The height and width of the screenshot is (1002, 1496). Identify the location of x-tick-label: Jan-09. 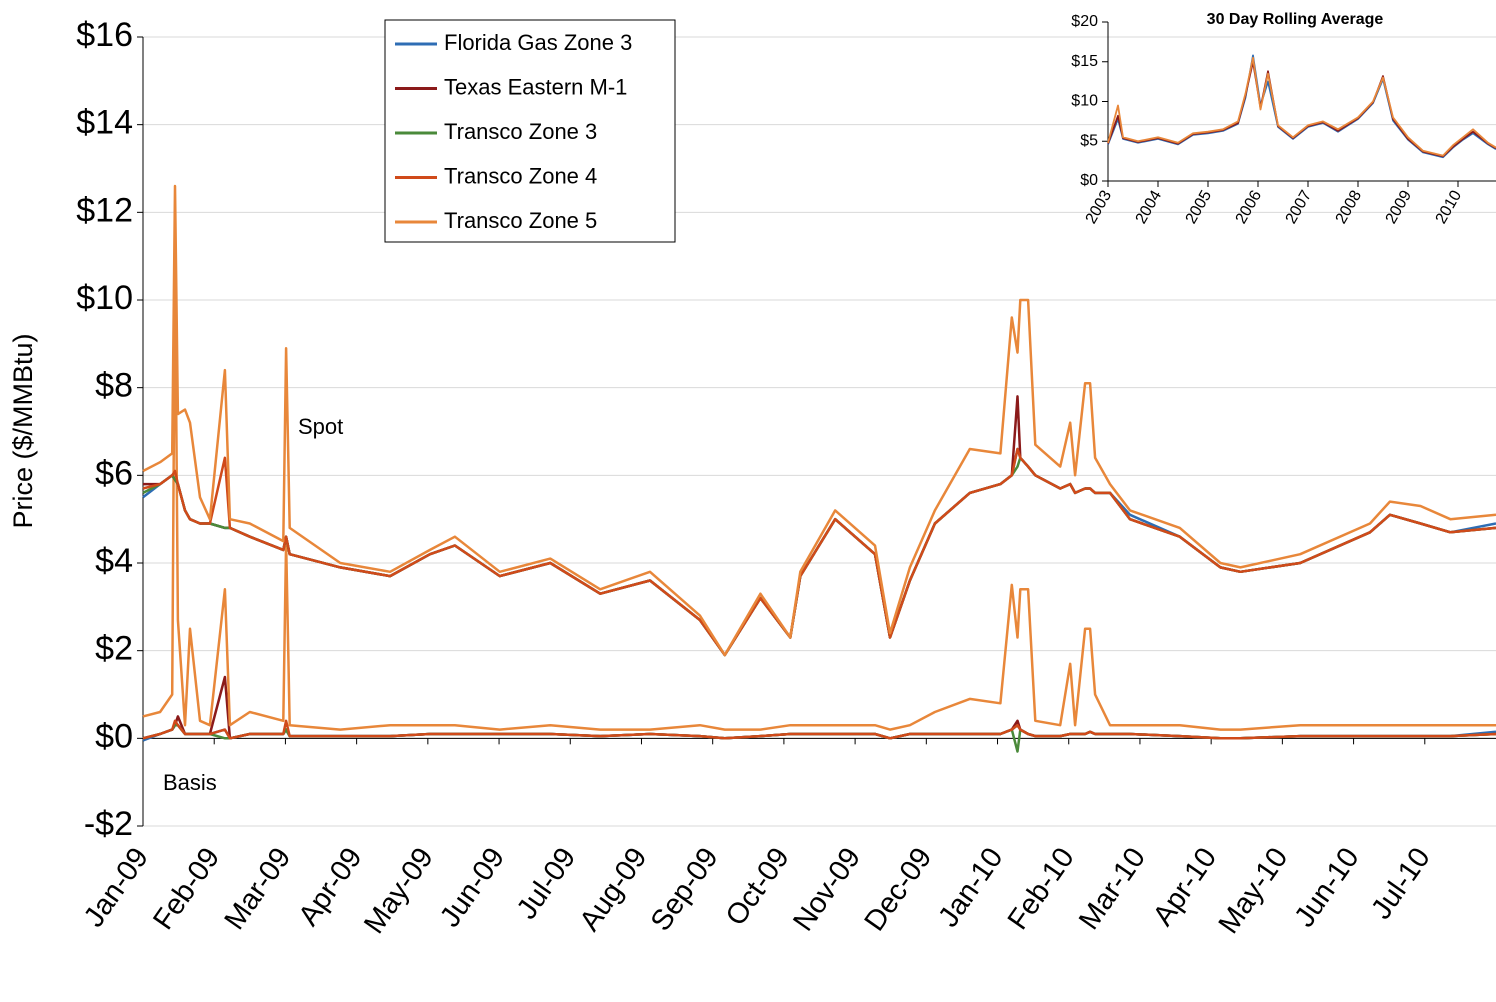
(116, 887).